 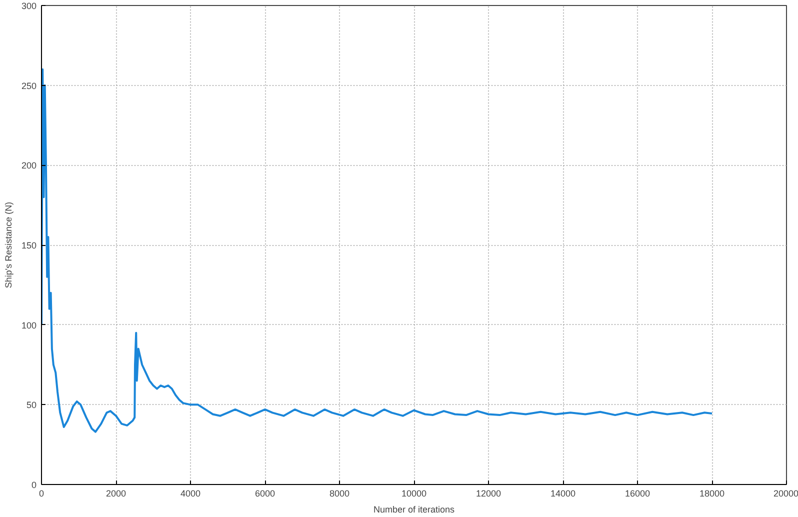 I want to click on y-tick-label: 300, so click(x=29, y=6).